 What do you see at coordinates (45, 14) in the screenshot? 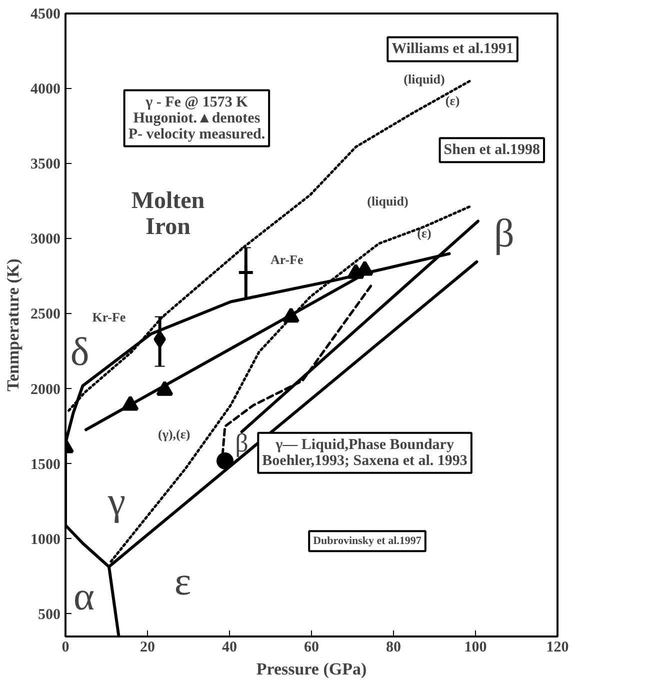
I see `y-tick-label: 4500` at bounding box center [45, 14].